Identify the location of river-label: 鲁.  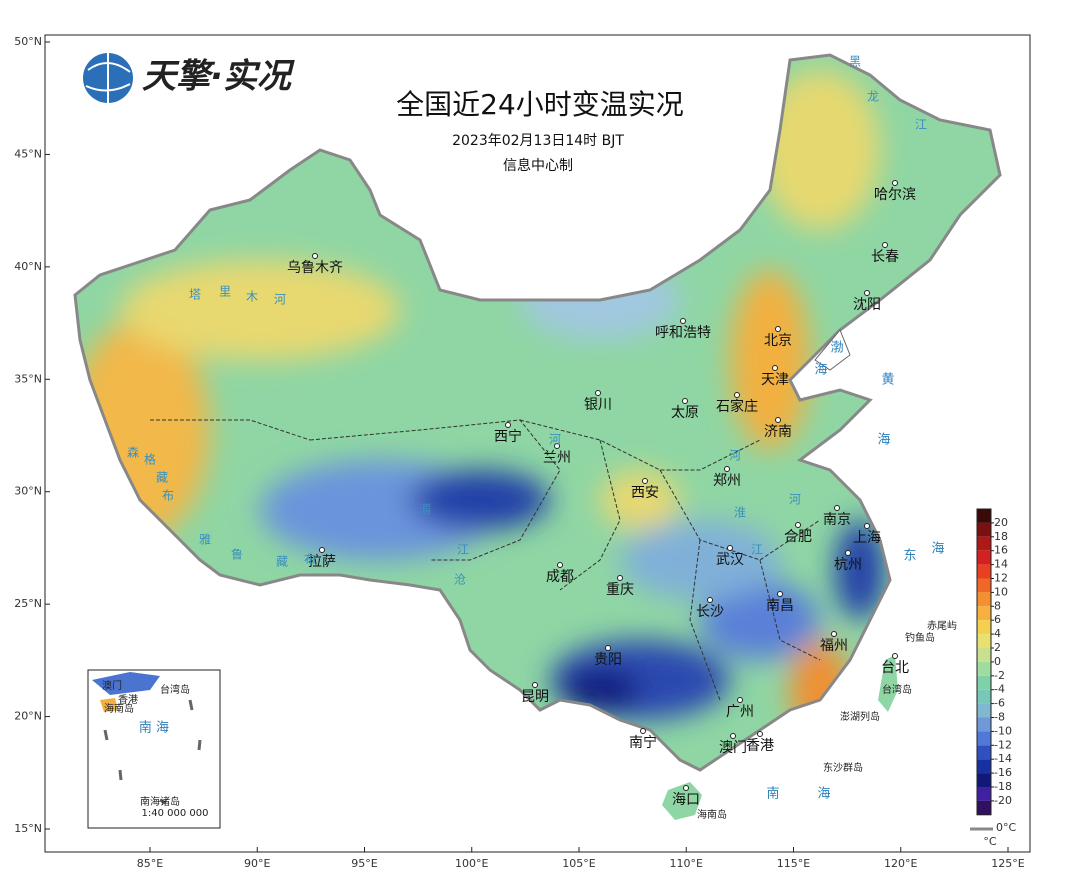
(237, 555).